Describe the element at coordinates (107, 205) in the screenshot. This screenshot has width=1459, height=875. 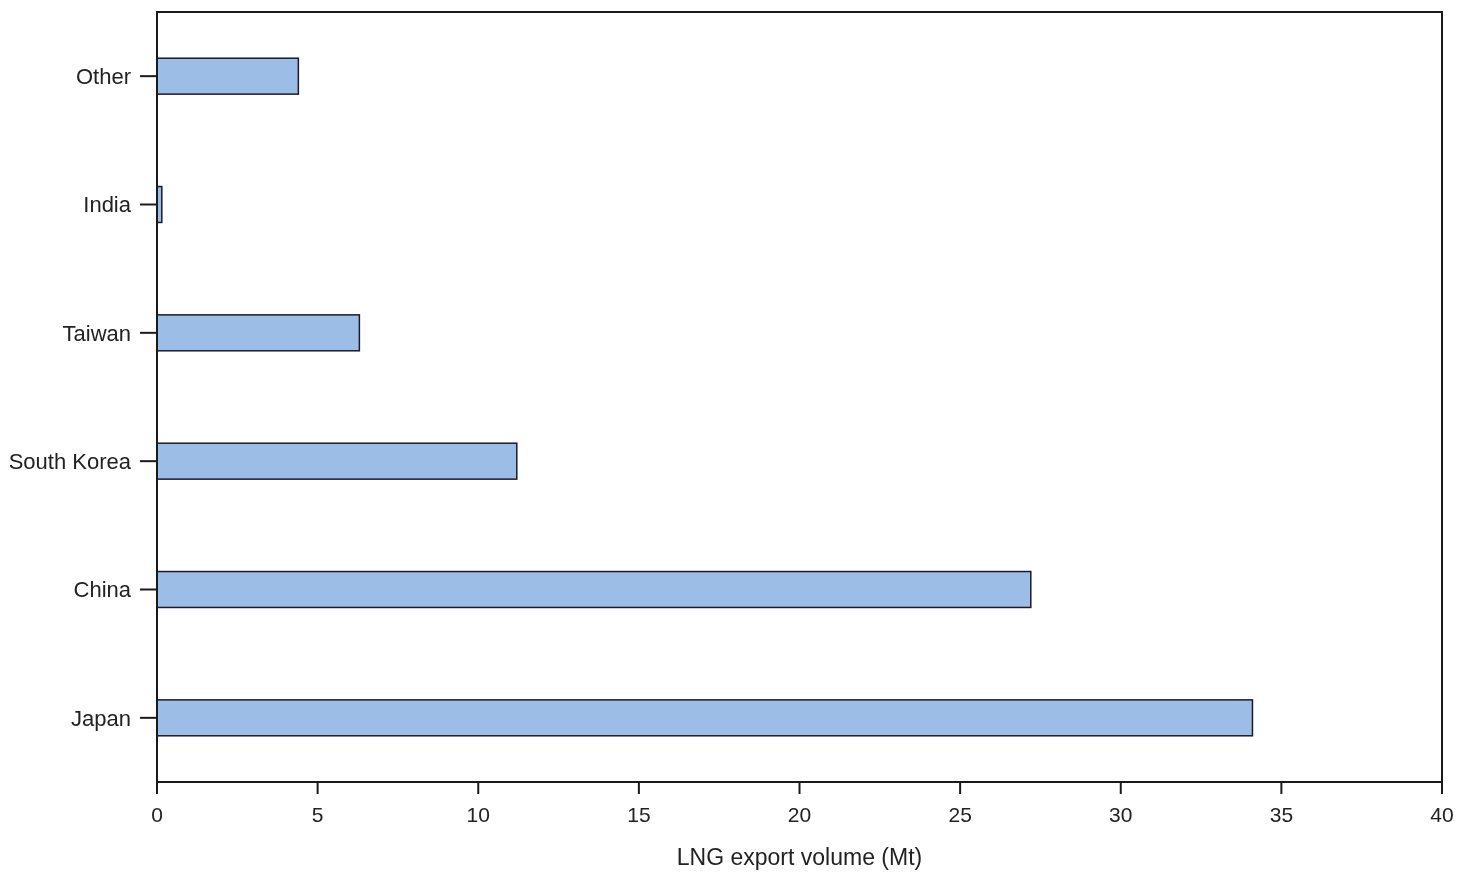
I see `y-tick-label: India` at that location.